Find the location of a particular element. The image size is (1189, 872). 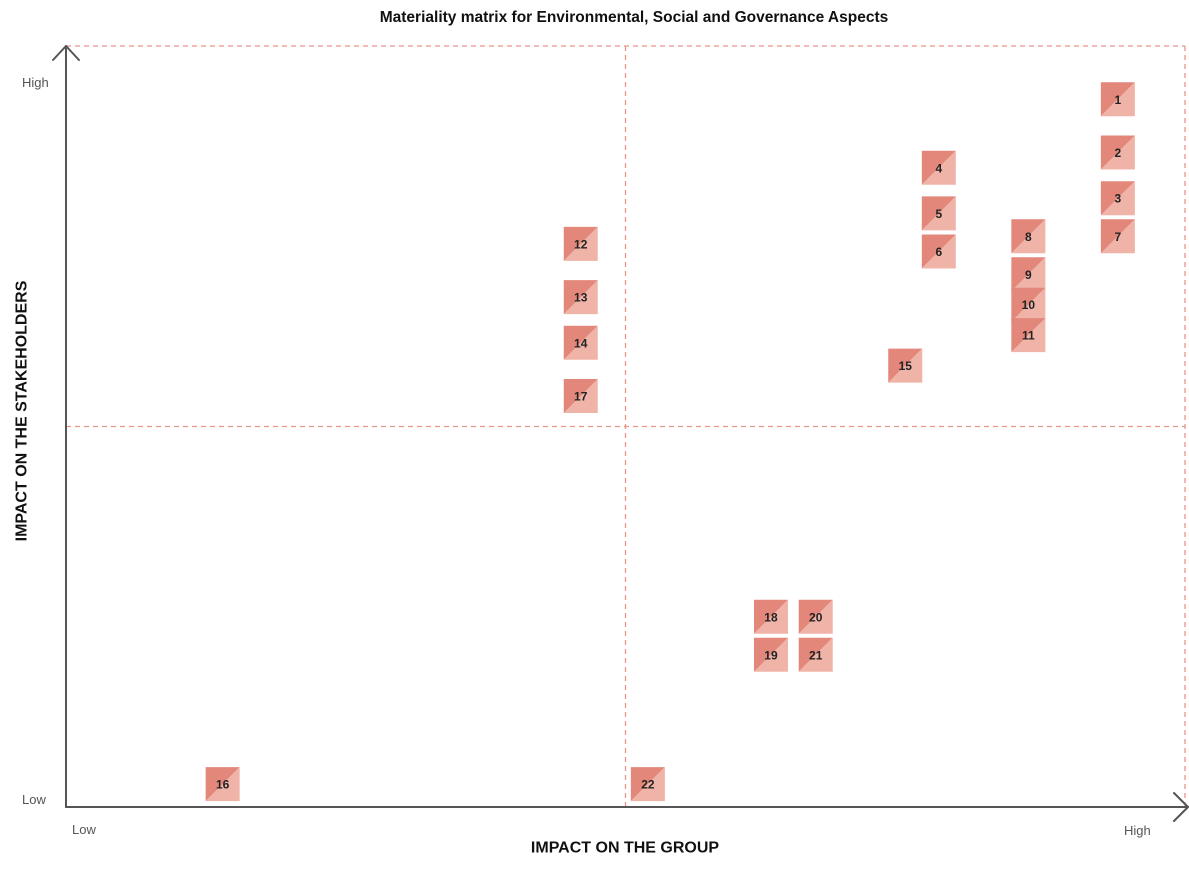

marker-3: 3 is located at coordinates (1117, 198).